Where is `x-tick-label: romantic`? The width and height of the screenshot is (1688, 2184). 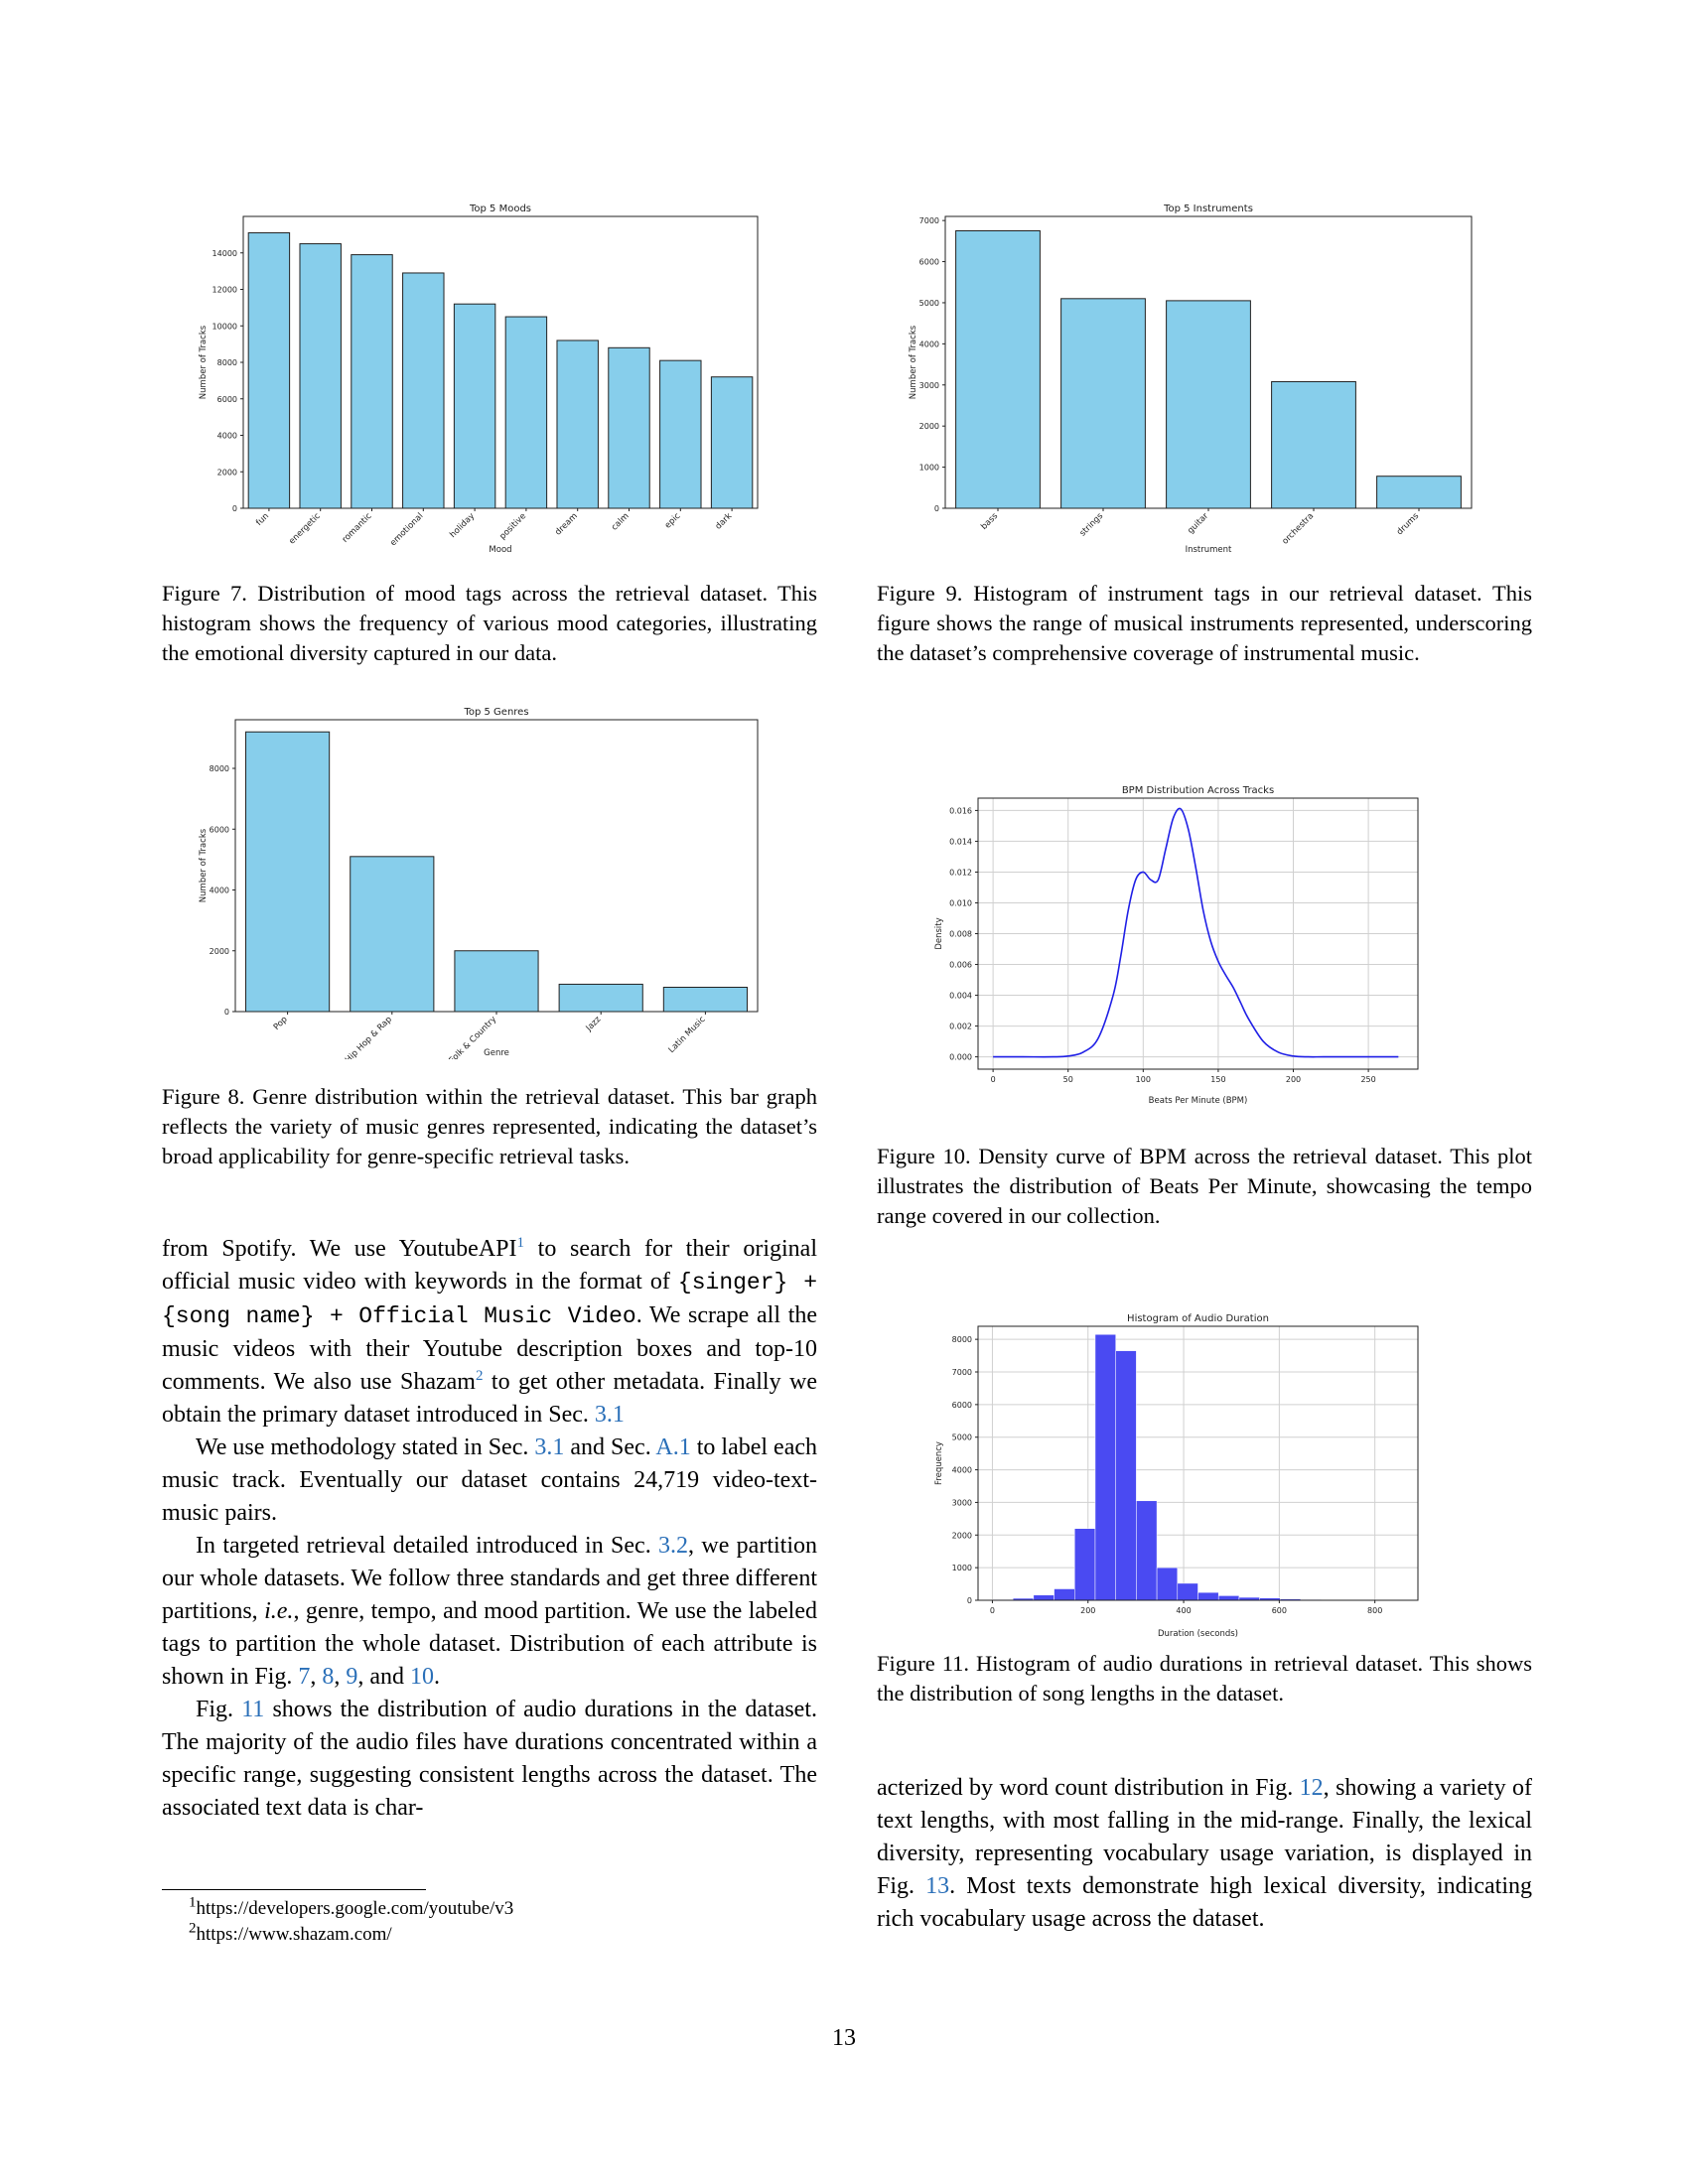
x-tick-label: romantic is located at coordinates (357, 528).